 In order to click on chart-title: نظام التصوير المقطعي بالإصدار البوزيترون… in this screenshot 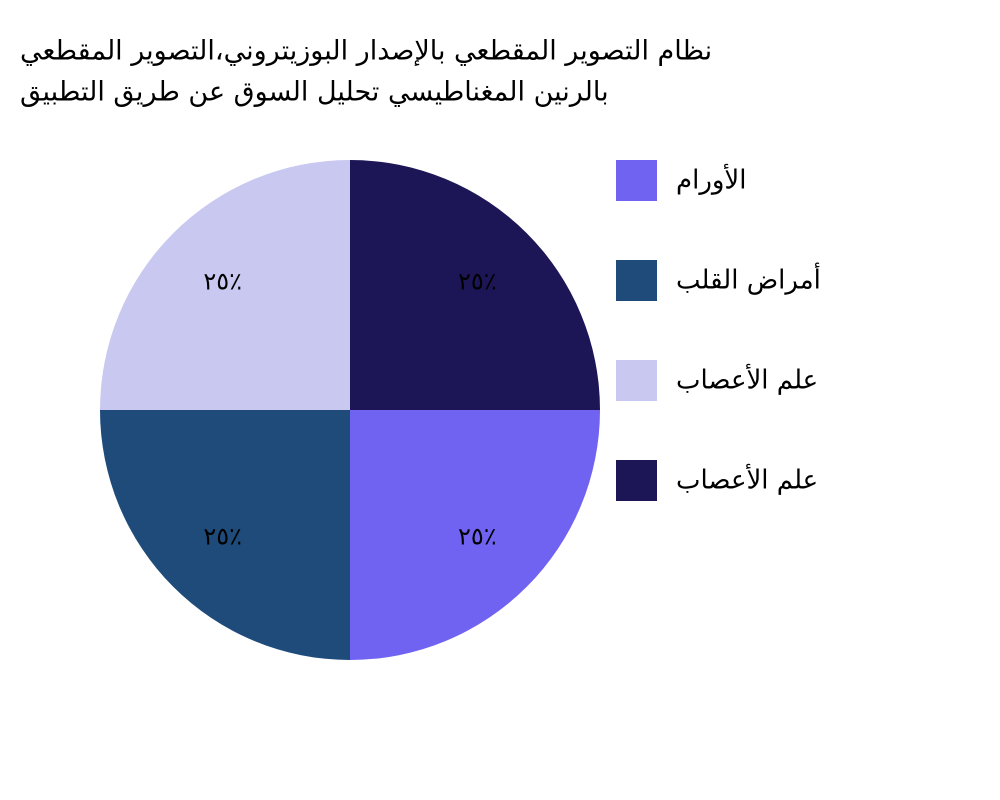, I will do `click(366, 51)`.